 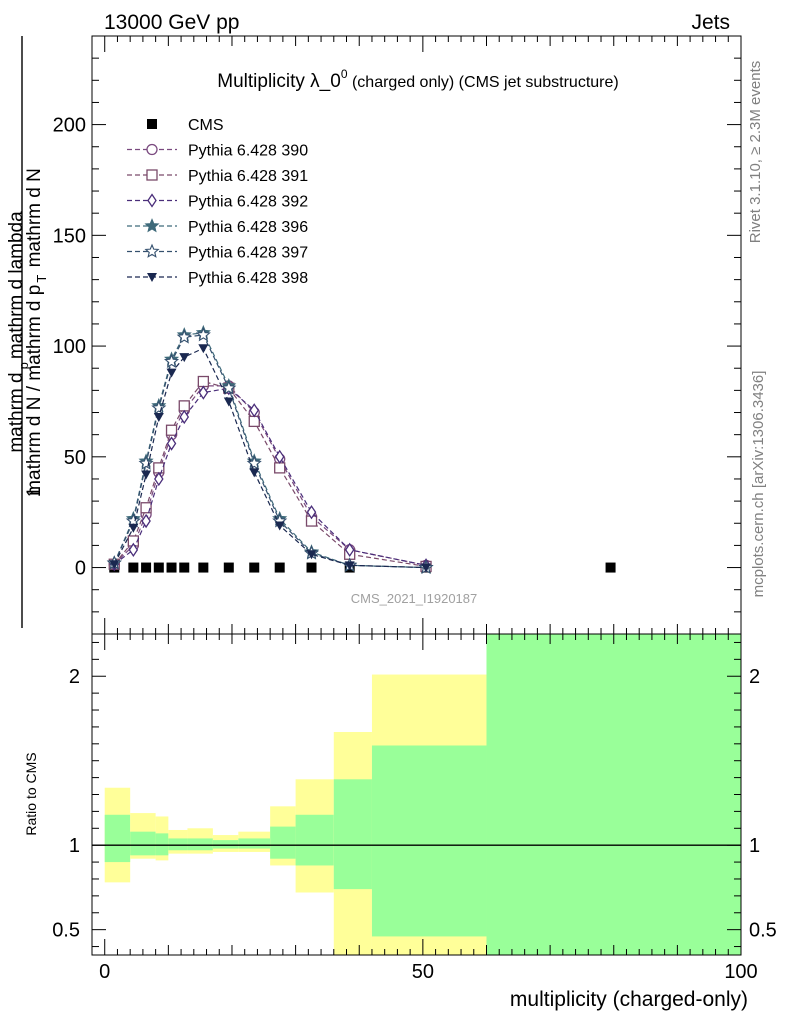 I want to click on legend-entry: CMS, so click(x=185, y=125).